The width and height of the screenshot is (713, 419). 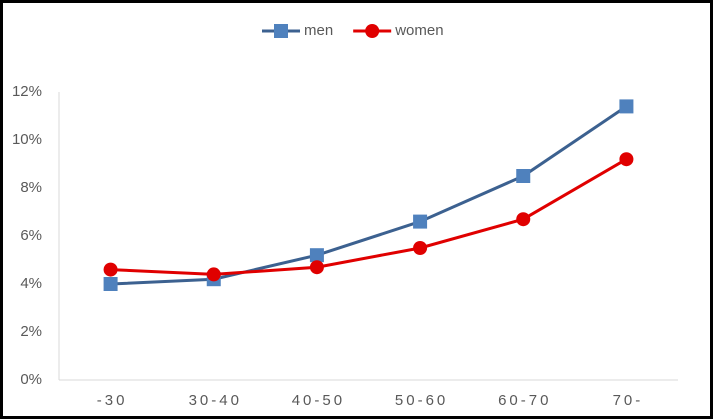 I want to click on y-tick-label: 12%, so click(x=27, y=91).